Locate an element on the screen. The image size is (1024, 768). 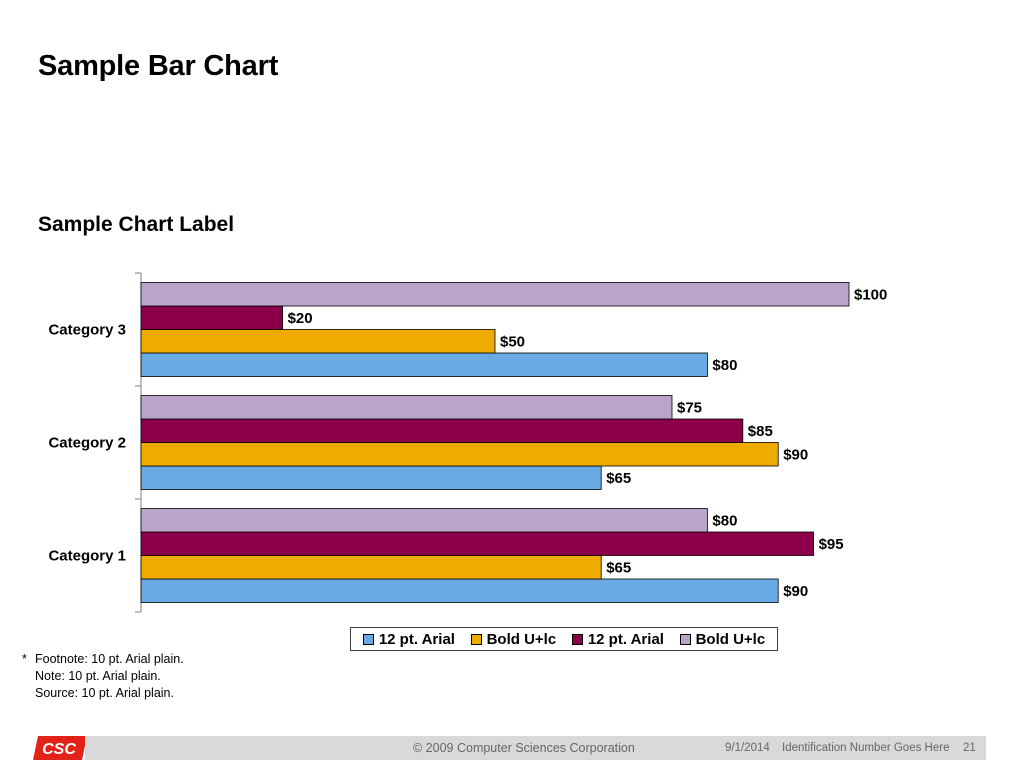
footnote-marker: * is located at coordinates (24, 659).